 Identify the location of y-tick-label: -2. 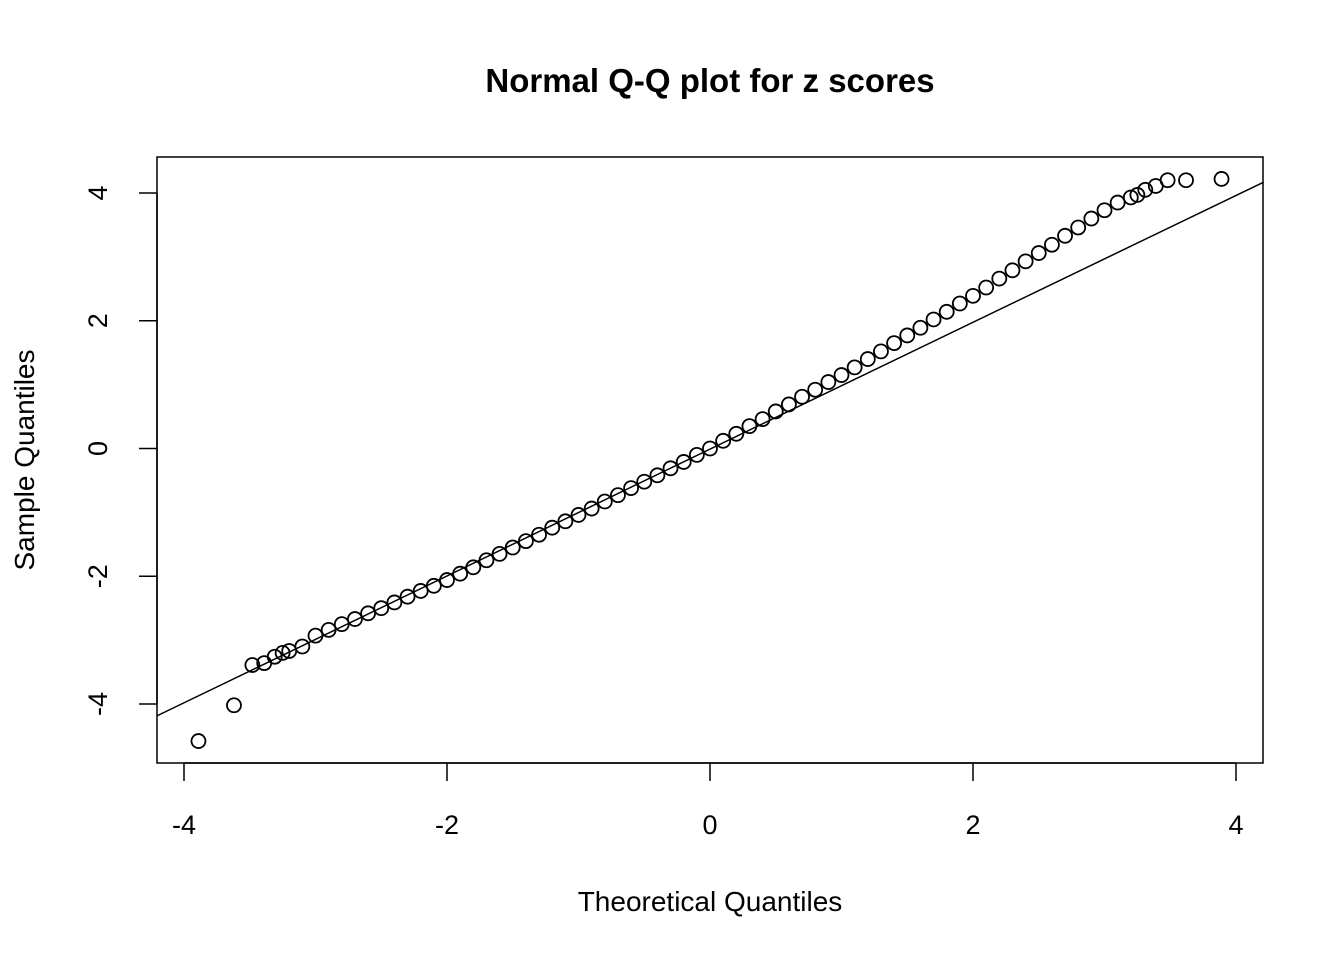
(98, 576).